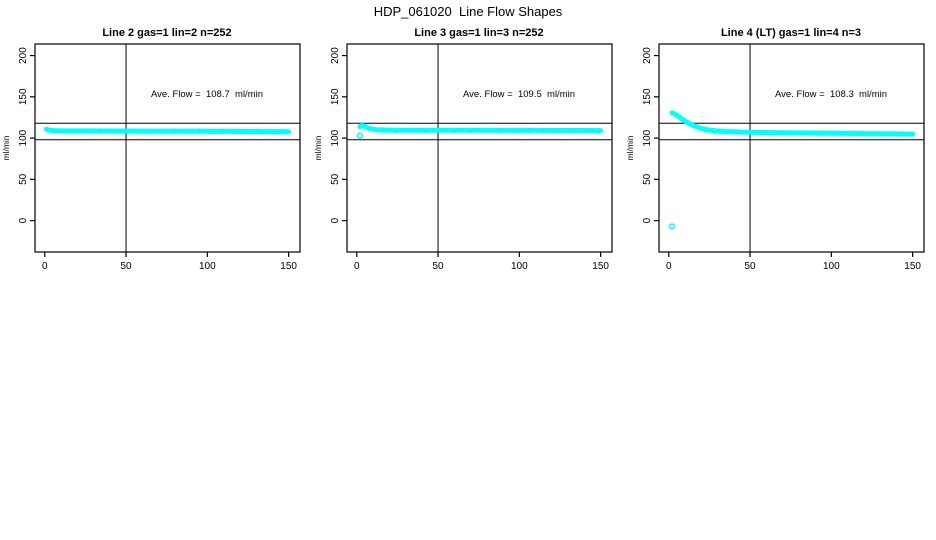 Image resolution: width=936 pixels, height=540 pixels. I want to click on panel-line3-title: Line 3 gas=1 lin=3 n=252, so click(479, 33).